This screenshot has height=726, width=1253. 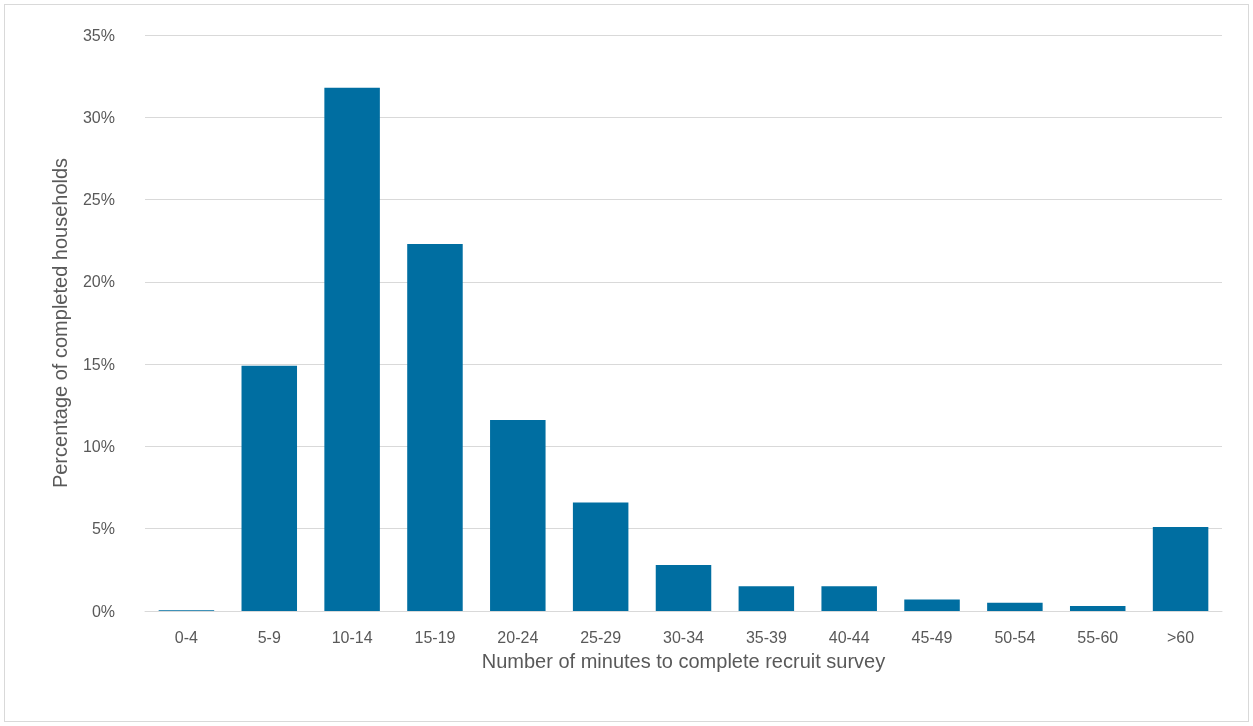 What do you see at coordinates (518, 637) in the screenshot?
I see `x-tick-label: 20-24` at bounding box center [518, 637].